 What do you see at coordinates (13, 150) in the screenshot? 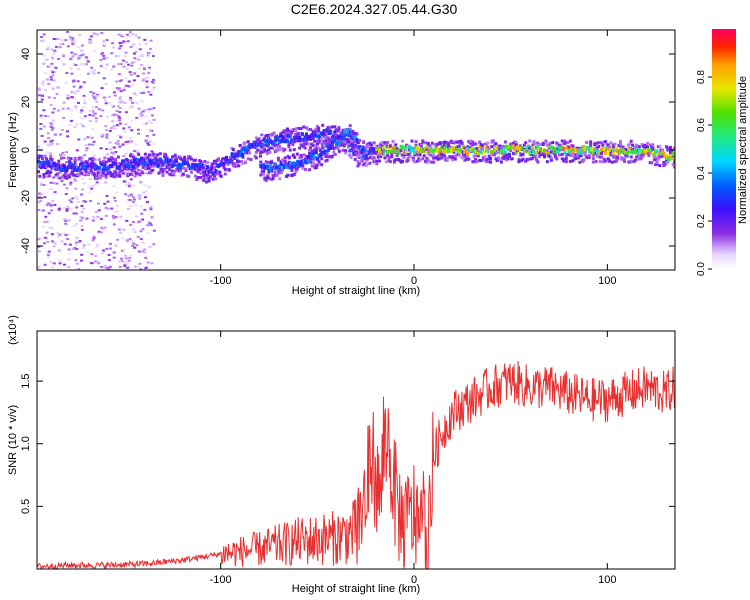
I see `spectrogram-y-axis-label: Frequency (Hz)` at bounding box center [13, 150].